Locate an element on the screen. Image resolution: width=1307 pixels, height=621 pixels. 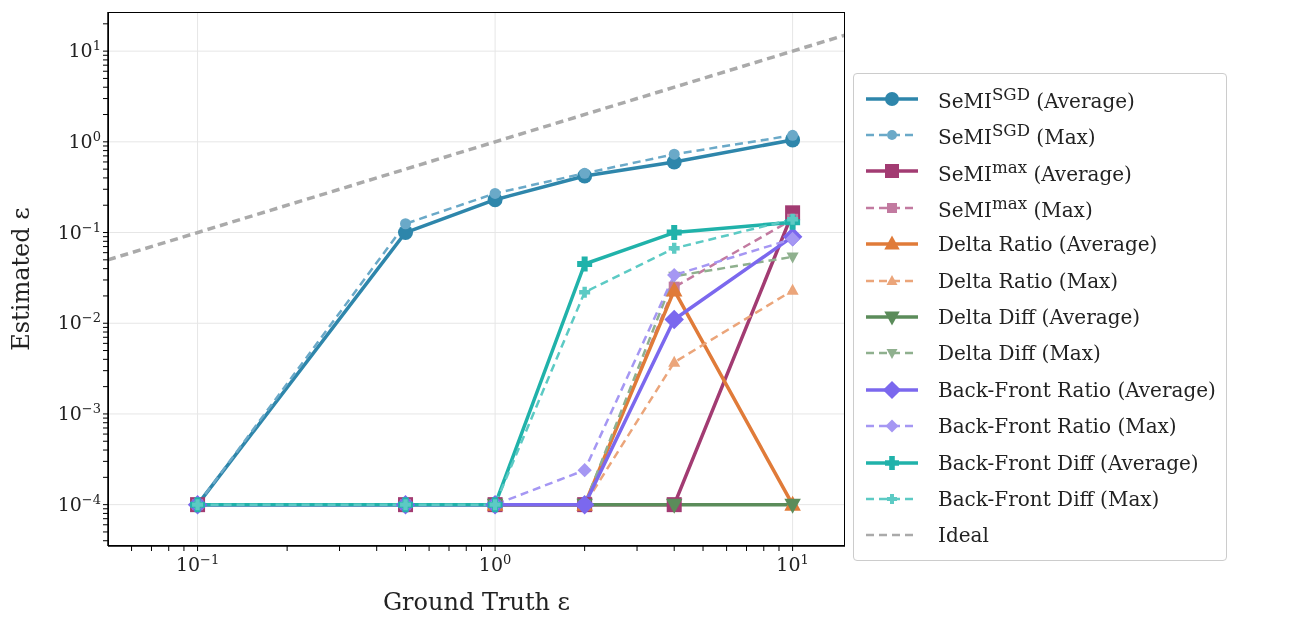
legend-label: SeMI$^{max}$ (Average) is located at coordinates (1035, 171).